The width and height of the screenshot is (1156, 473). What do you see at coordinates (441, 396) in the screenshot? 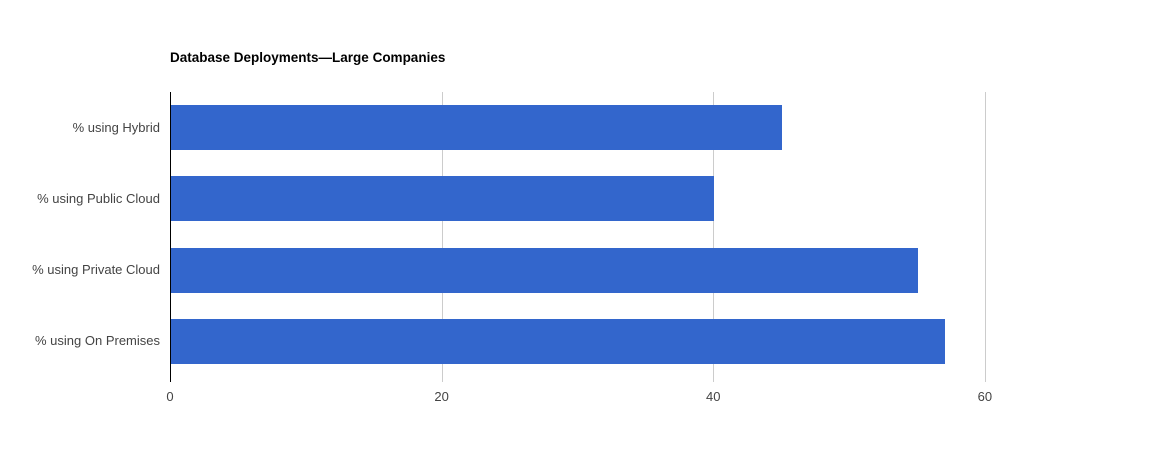
I see `x-axis-tick-label: 20` at bounding box center [441, 396].